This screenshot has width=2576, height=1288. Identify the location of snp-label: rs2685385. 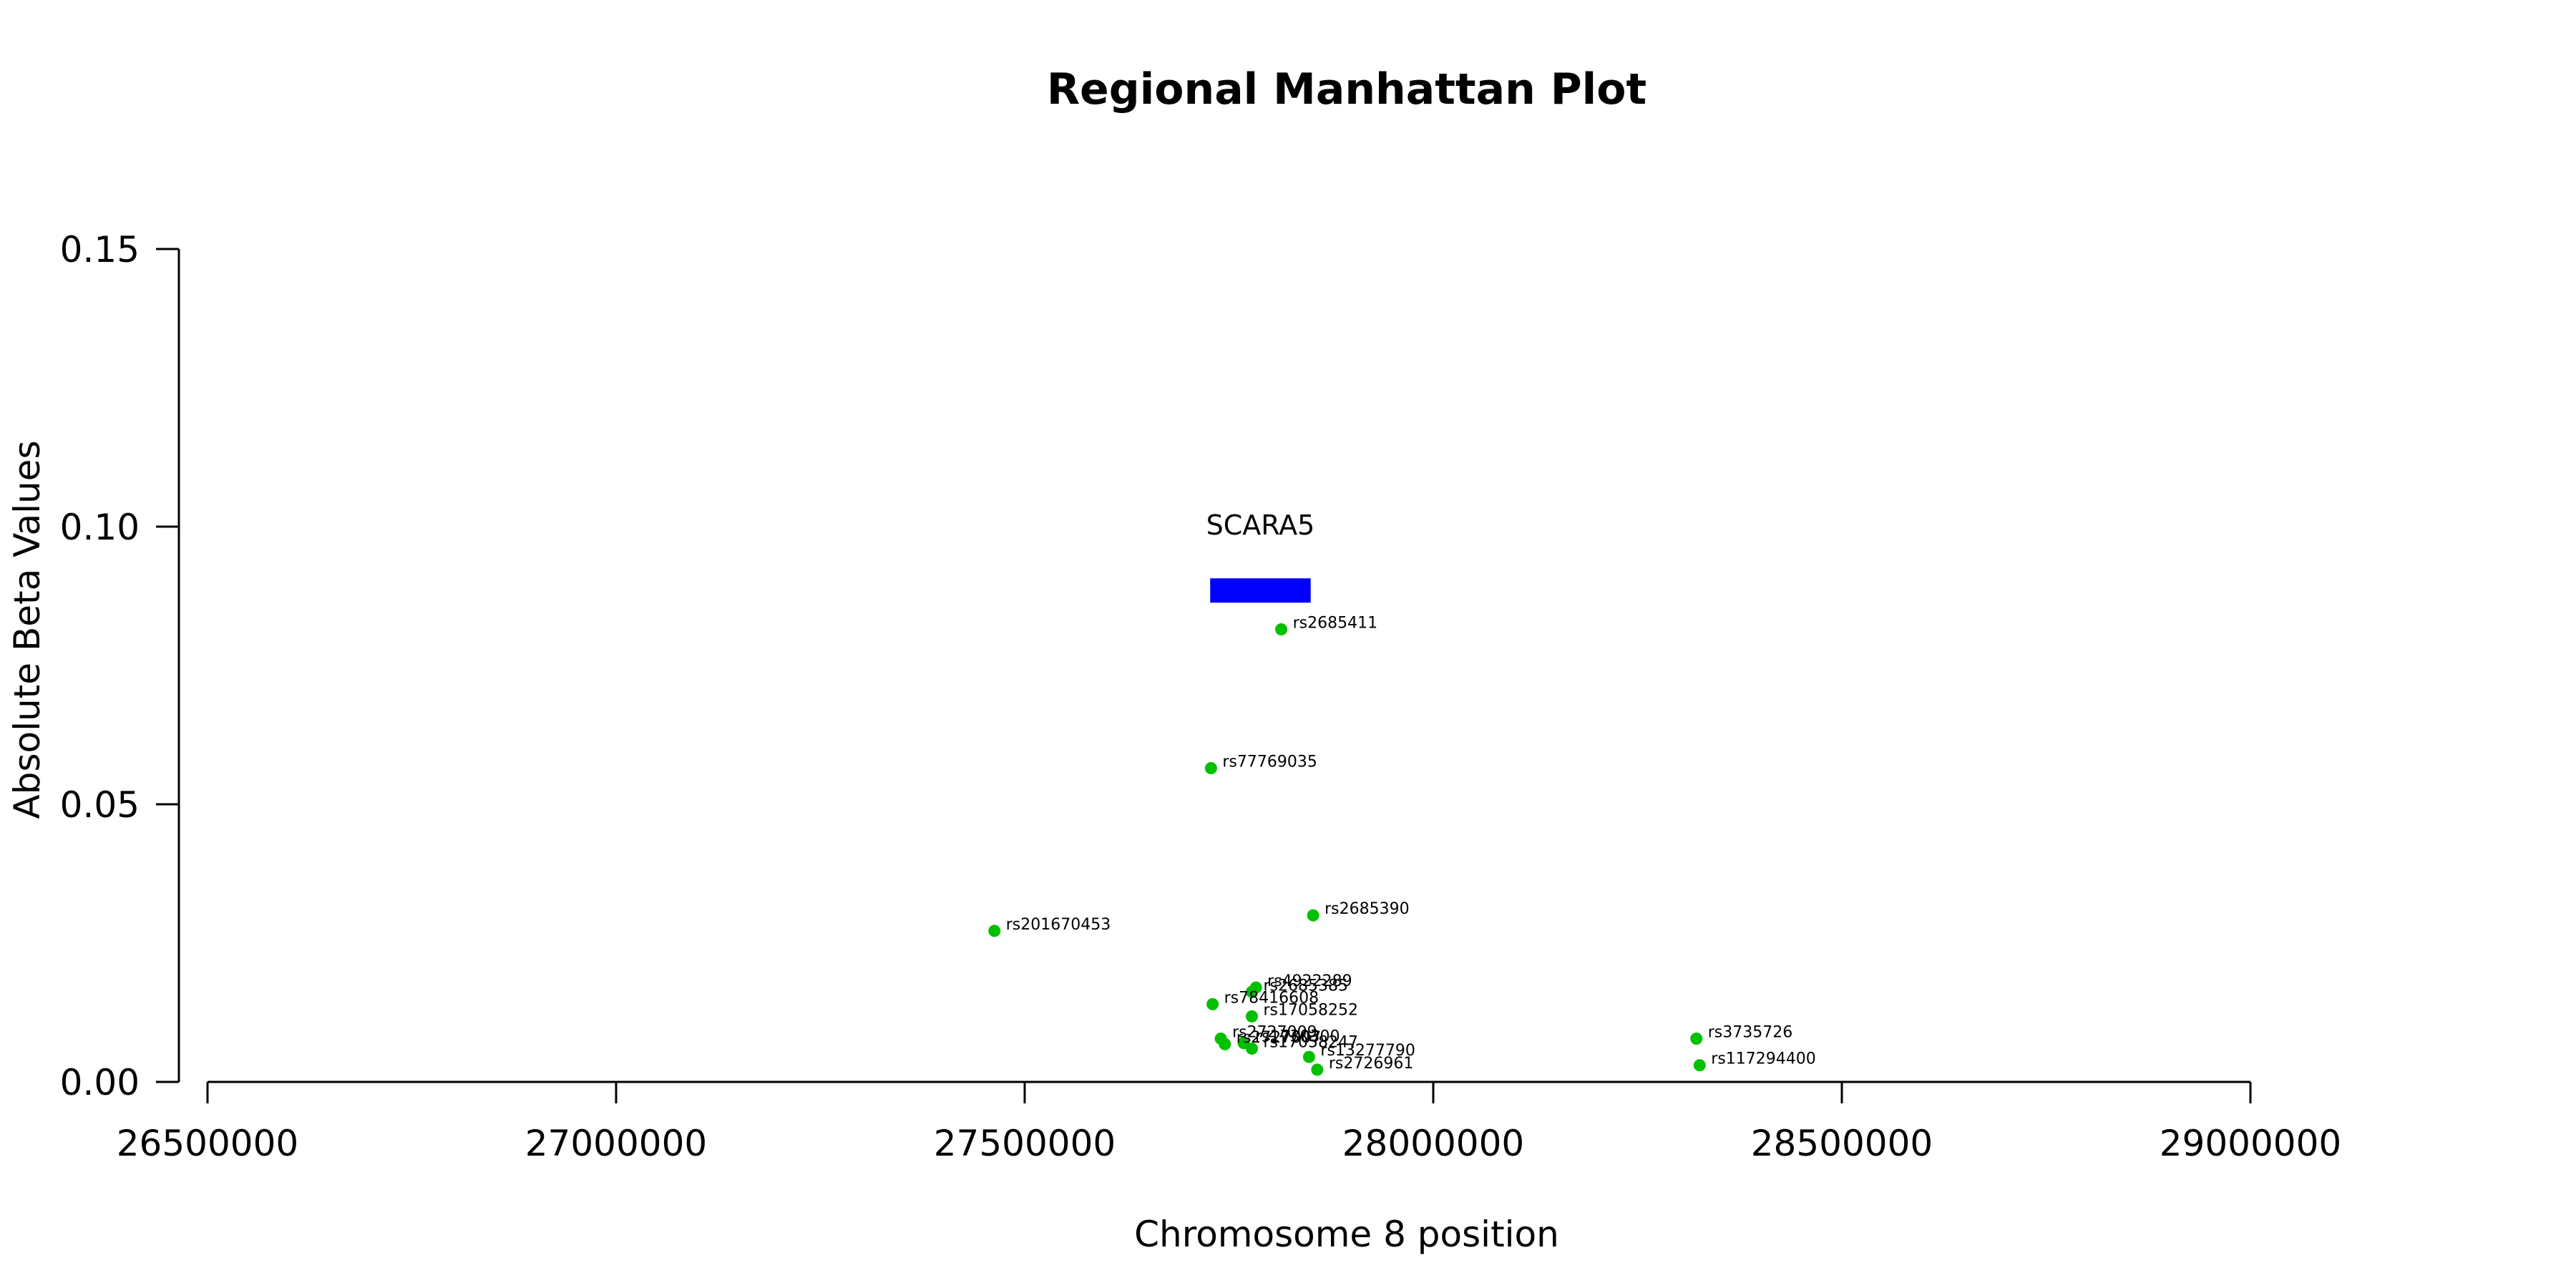
(1305, 986).